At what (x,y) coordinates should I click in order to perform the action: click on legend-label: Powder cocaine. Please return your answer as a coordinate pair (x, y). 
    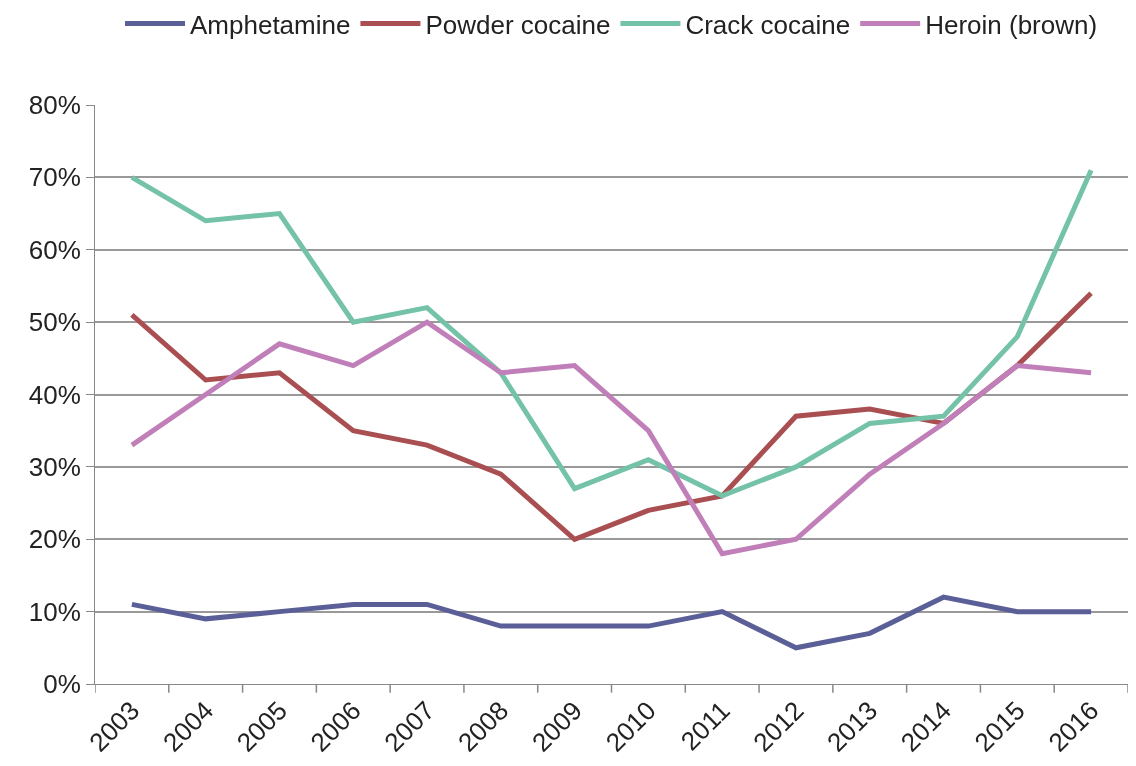
    Looking at the image, I should click on (518, 24).